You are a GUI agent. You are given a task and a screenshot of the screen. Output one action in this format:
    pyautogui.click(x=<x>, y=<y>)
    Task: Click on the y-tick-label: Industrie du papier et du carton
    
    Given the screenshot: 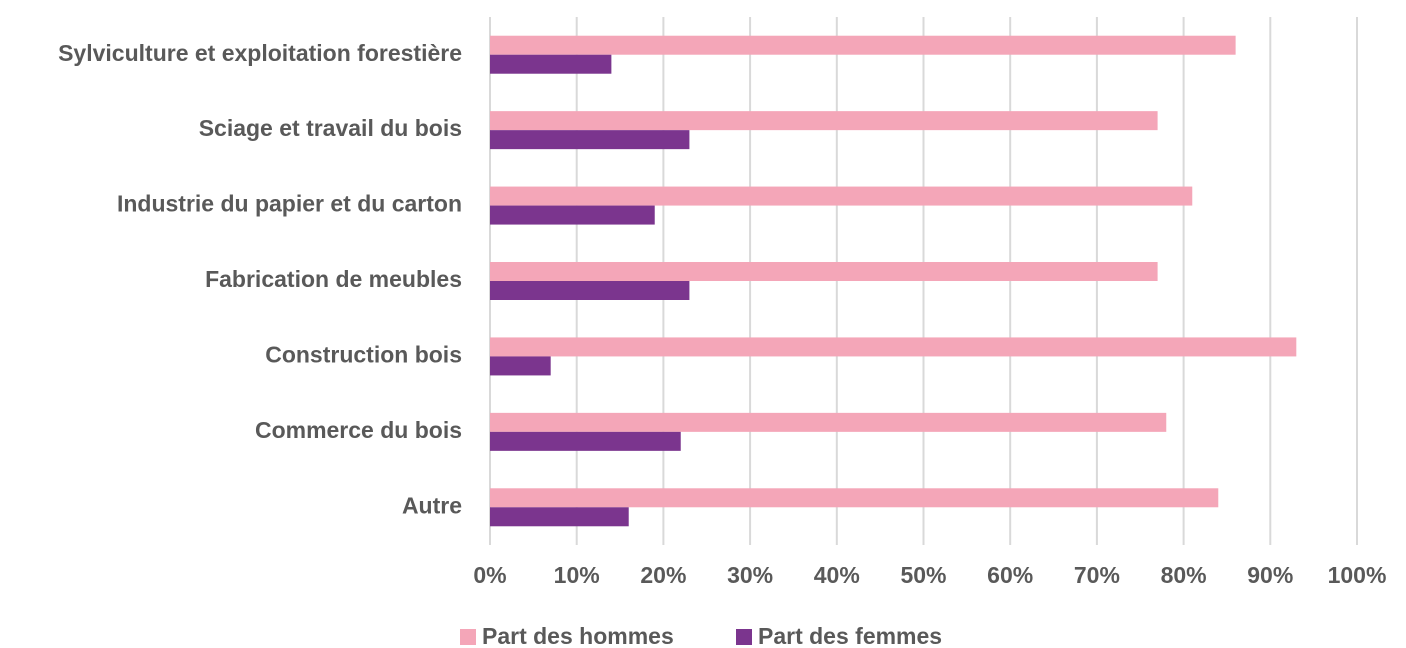 What is the action you would take?
    pyautogui.click(x=289, y=204)
    